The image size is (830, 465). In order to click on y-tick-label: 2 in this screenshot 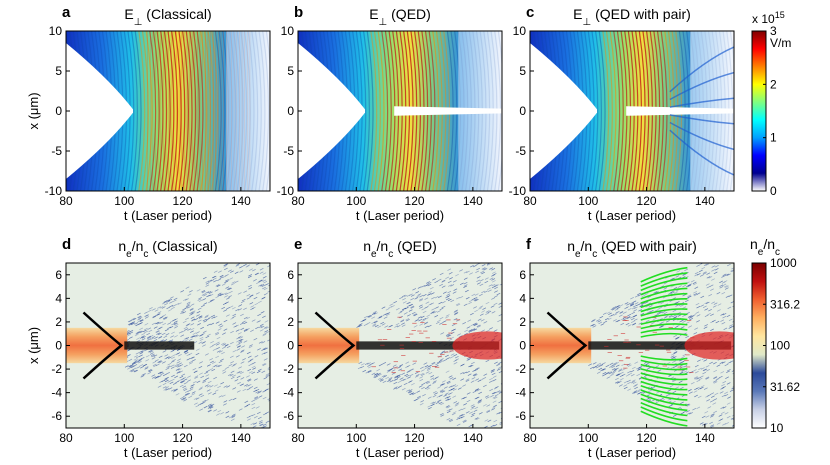, I will do `click(58, 322)`.